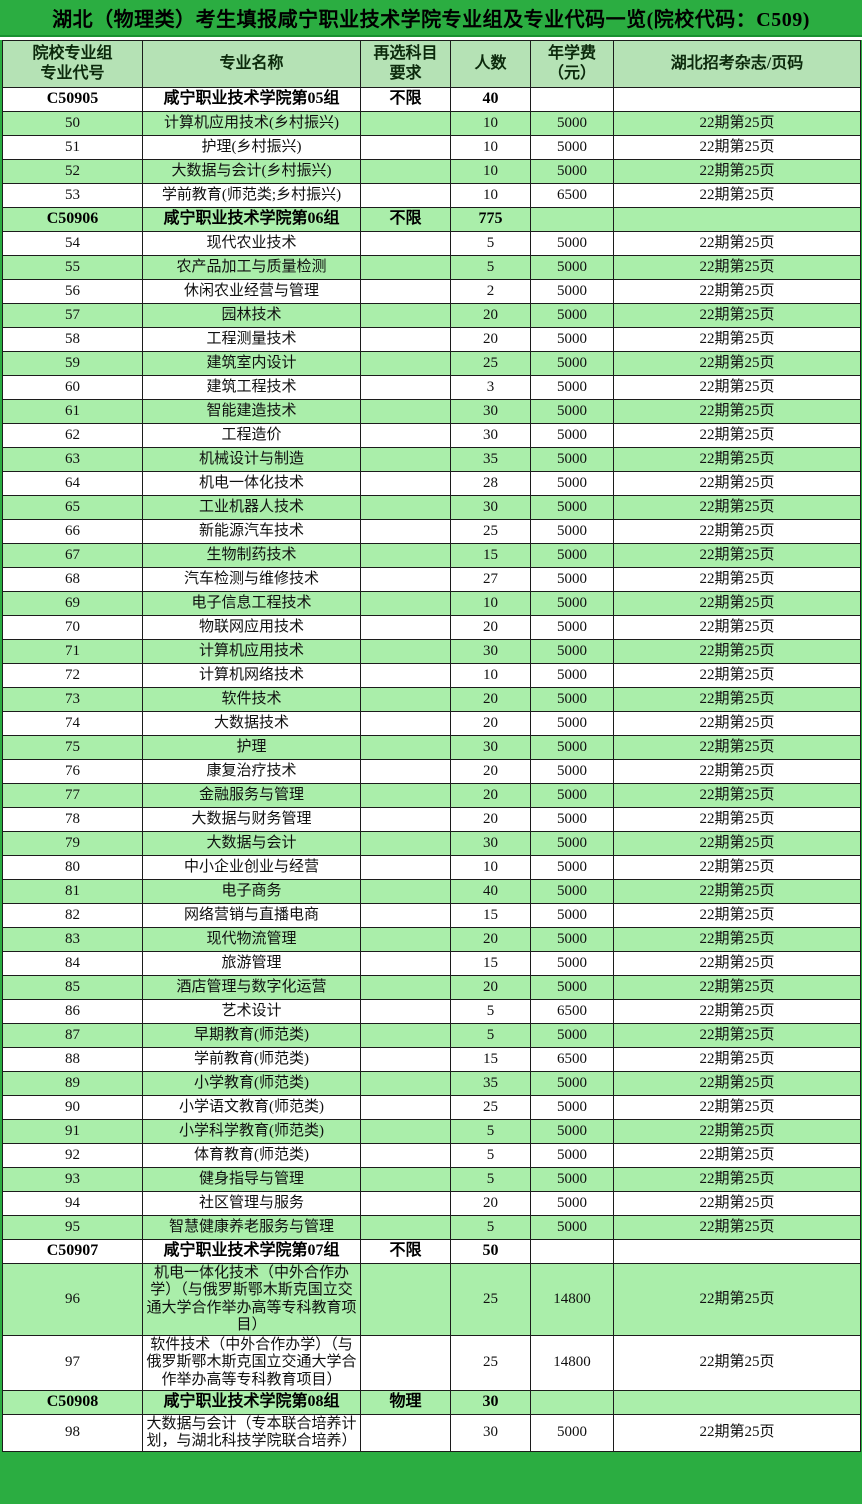 The height and width of the screenshot is (1504, 862). What do you see at coordinates (251, 699) in the screenshot?
I see `cell-name: 软件技术` at bounding box center [251, 699].